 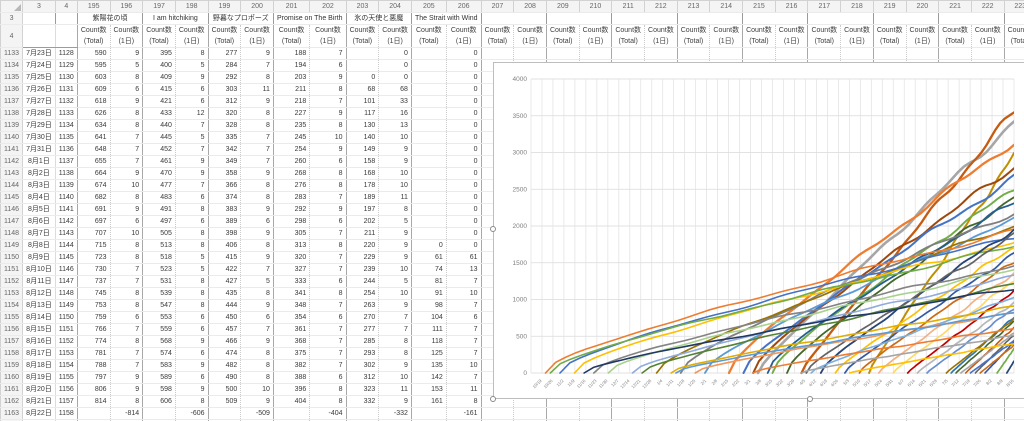 What do you see at coordinates (224, 53) in the screenshot?
I see `value-cell: 277` at bounding box center [224, 53].